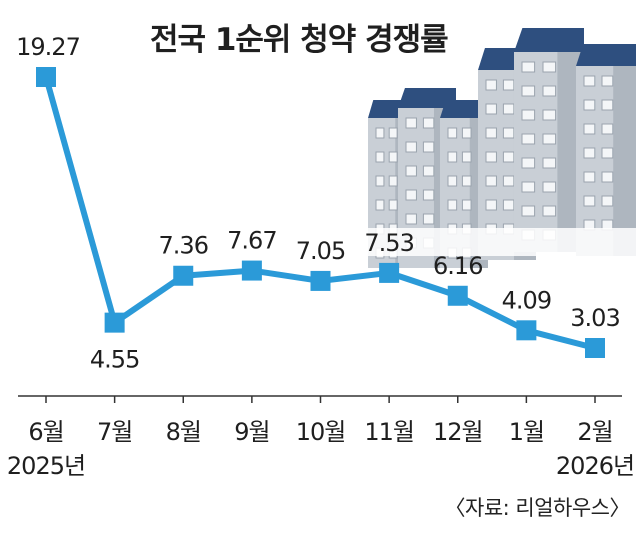 This screenshot has height=536, width=640. What do you see at coordinates (114, 432) in the screenshot?
I see `x-tick-label: 7월` at bounding box center [114, 432].